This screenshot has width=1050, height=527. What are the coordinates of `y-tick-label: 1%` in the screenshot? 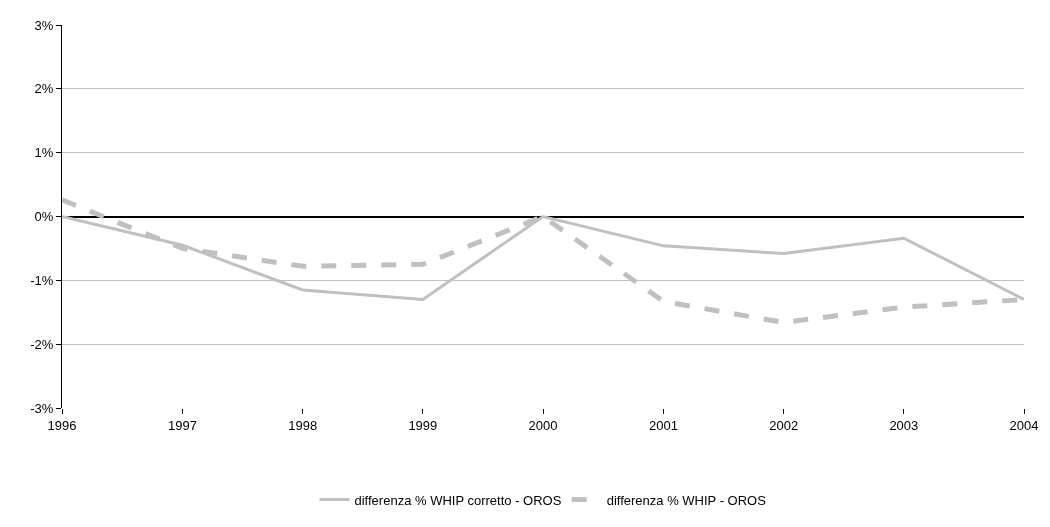 It's located at (44, 153).